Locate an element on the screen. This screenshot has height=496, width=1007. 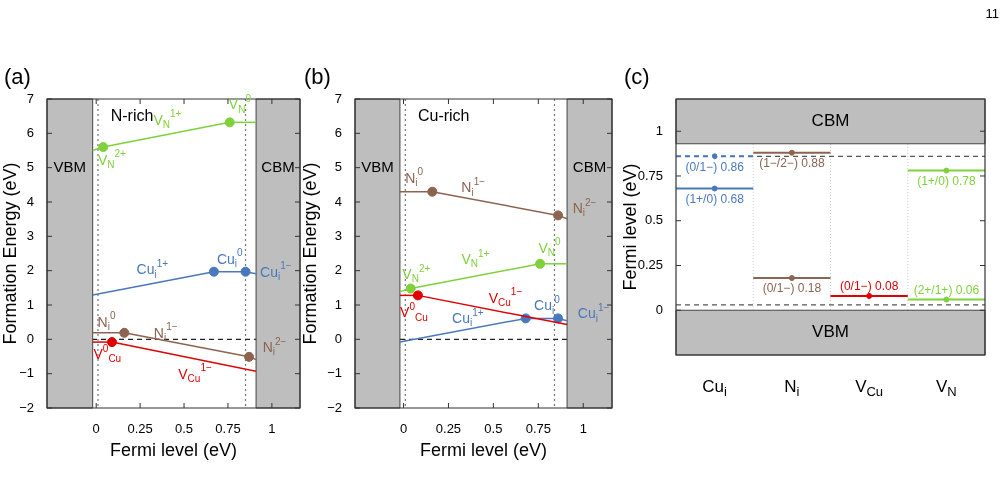
text: Cu-rich is located at coordinates (443, 116).